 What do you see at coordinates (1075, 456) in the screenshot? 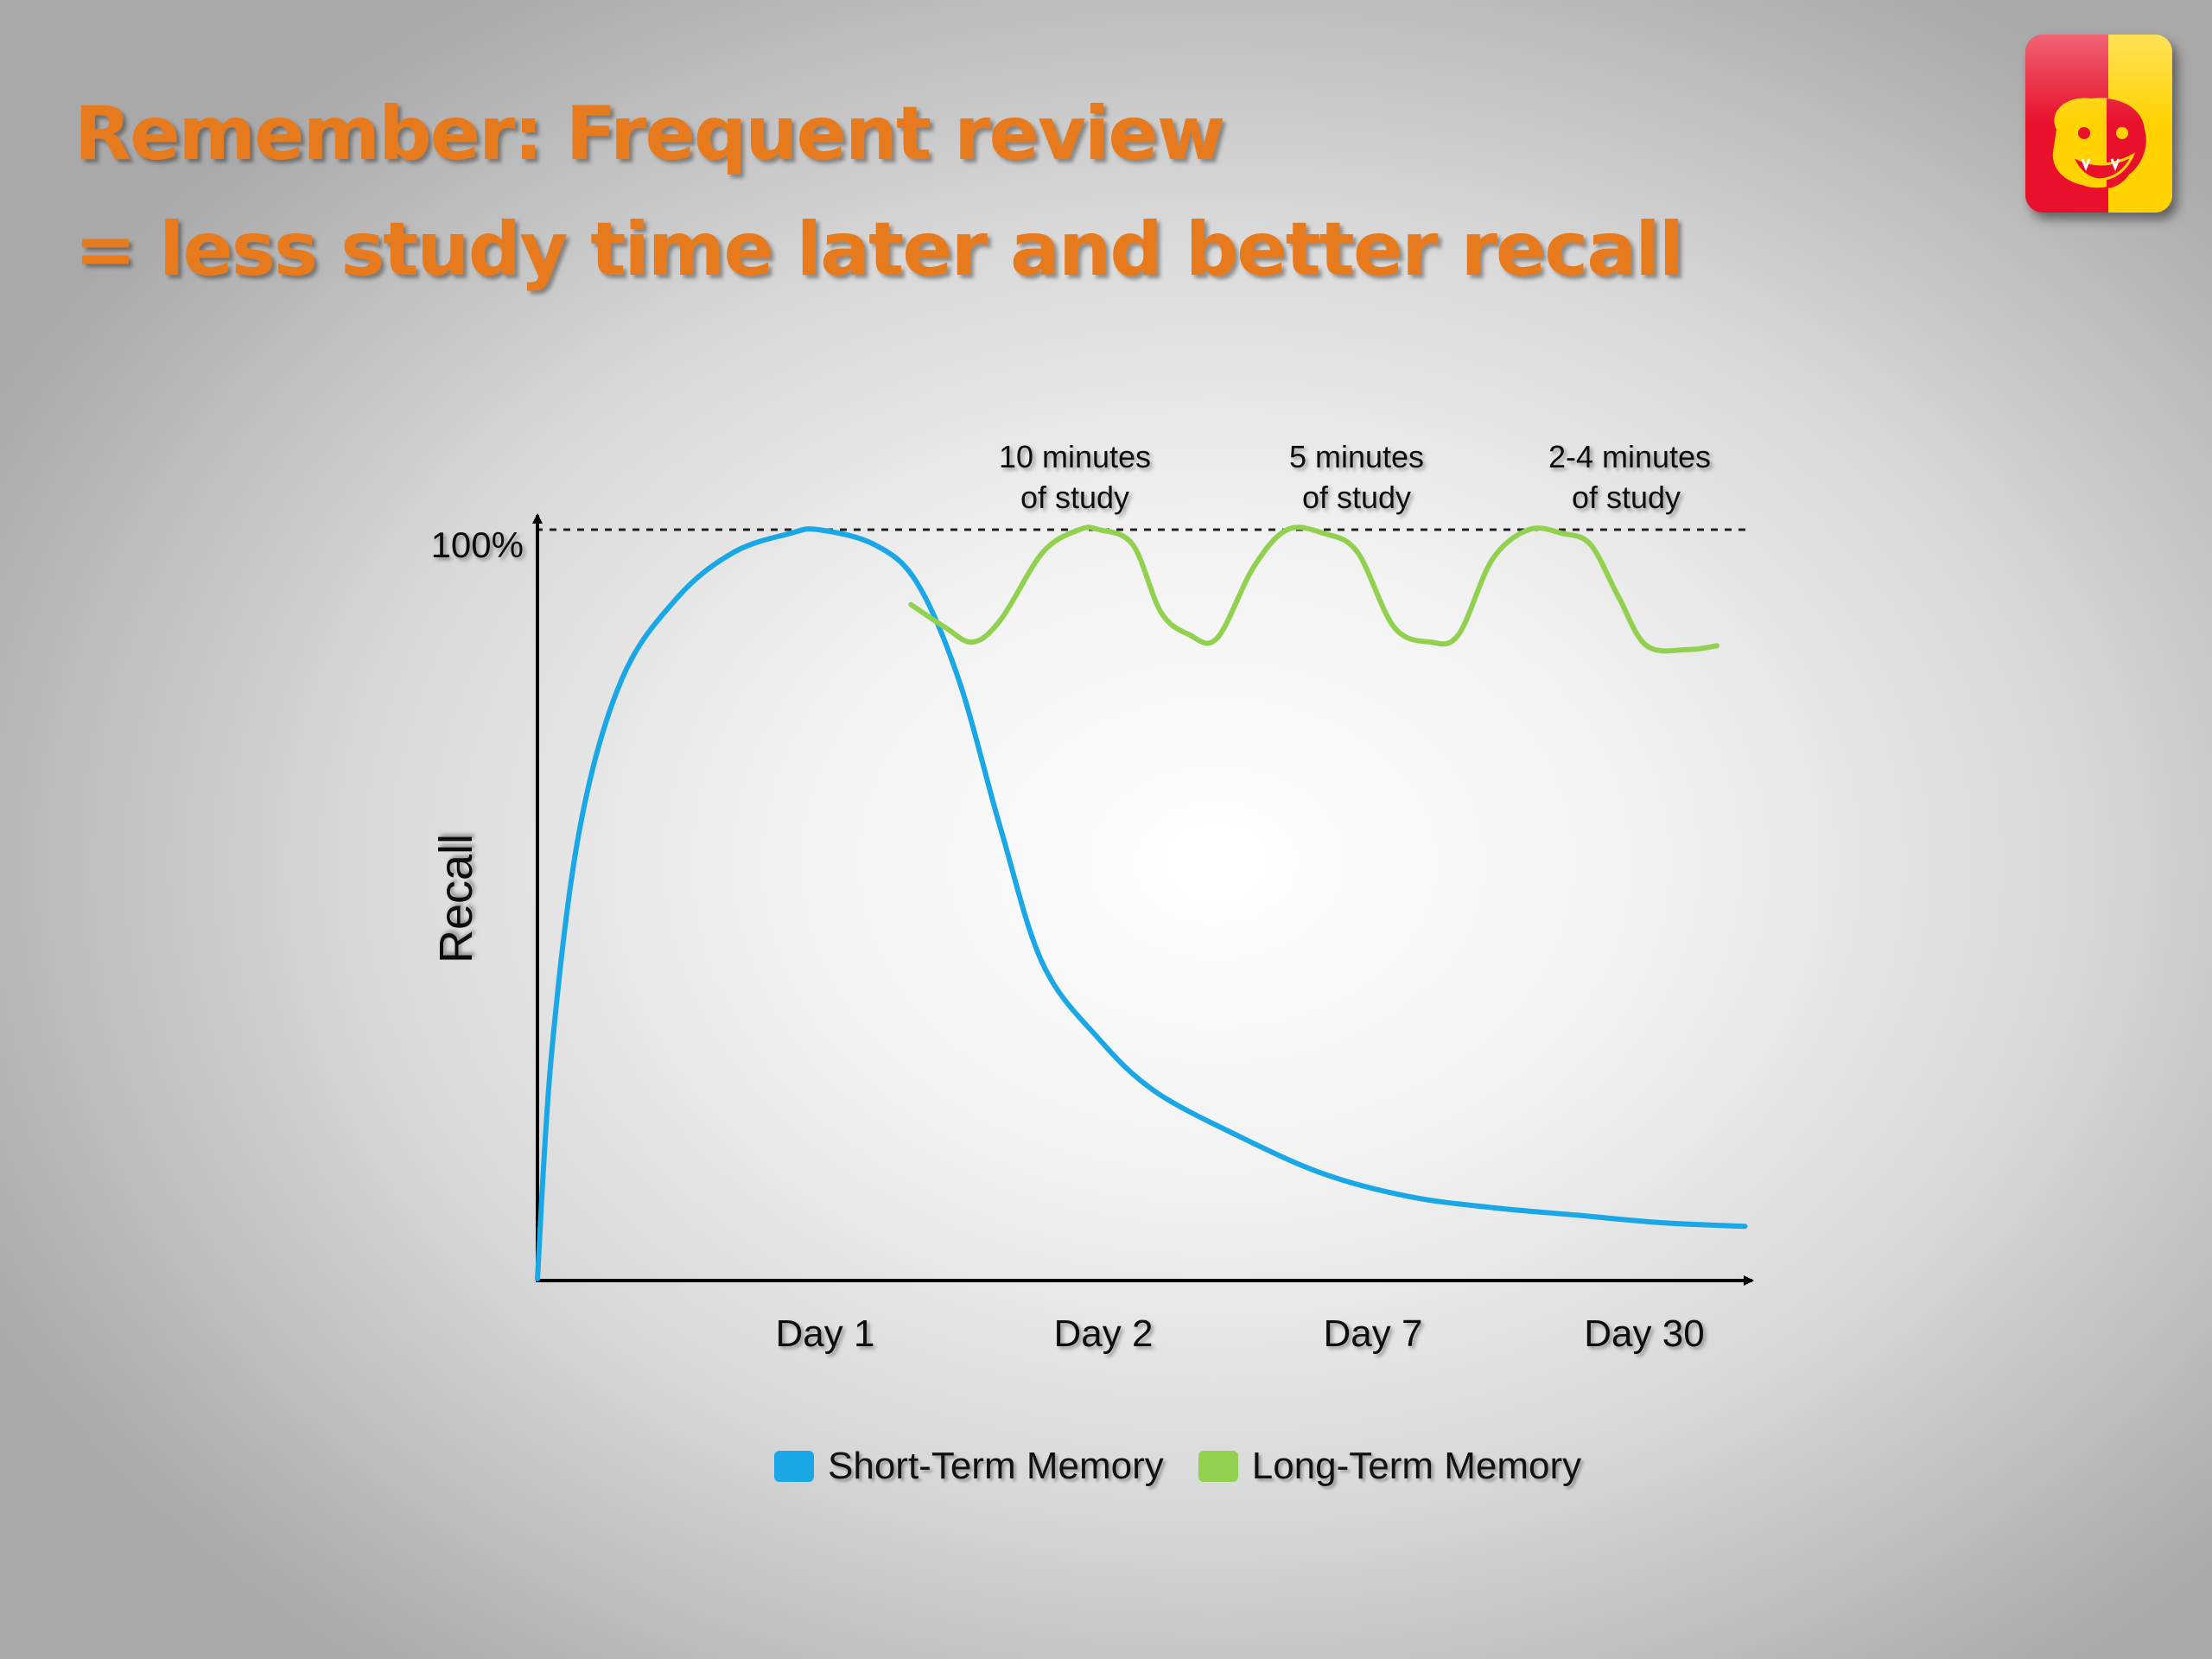
I see `annotation-10-minutes-line1: 10 minutes` at bounding box center [1075, 456].